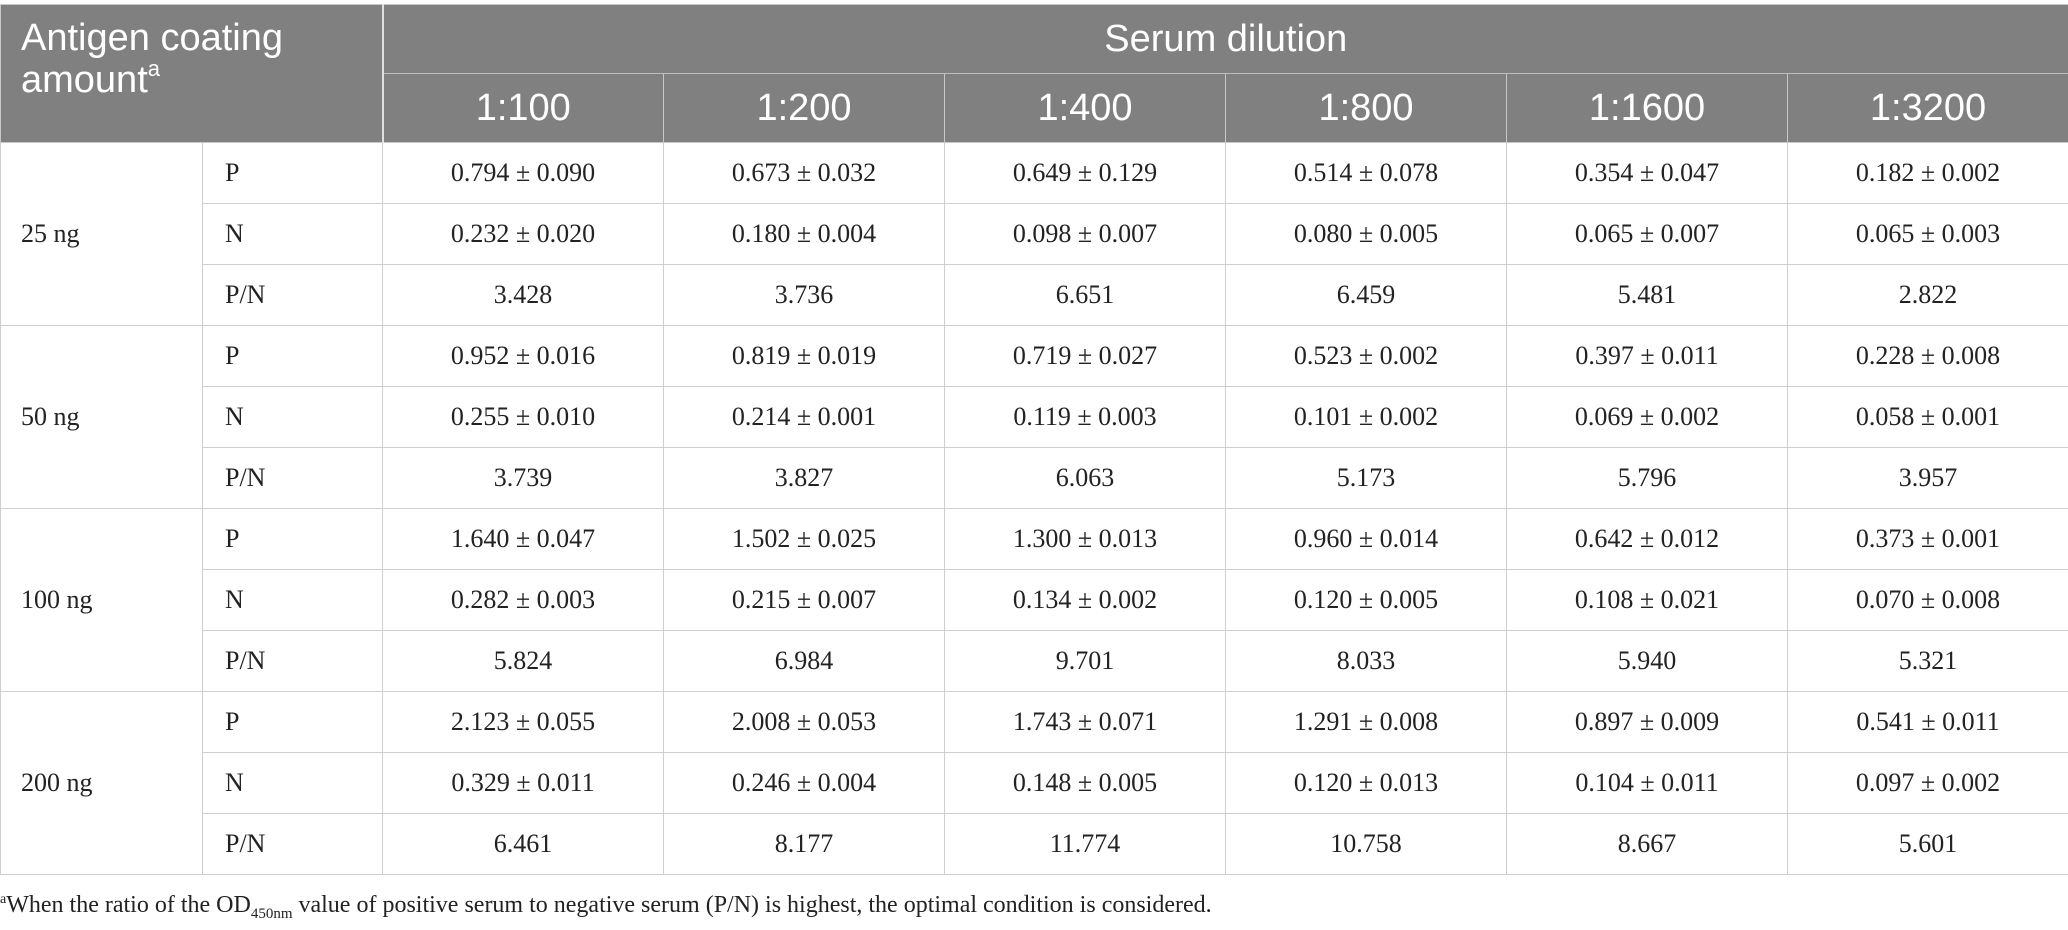 The image size is (2068, 930). Describe the element at coordinates (523, 722) in the screenshot. I see `value-cell: 2.123 ± 0.055` at that location.